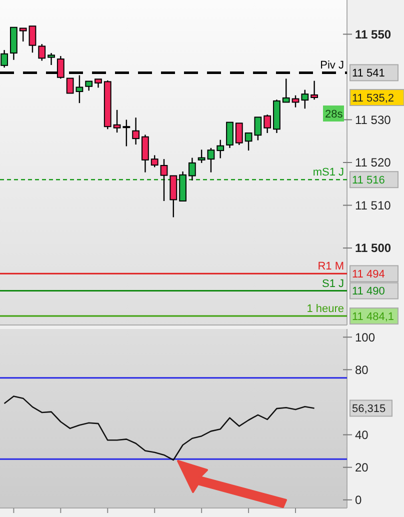  I want to click on ref-line-label: S1 J, so click(333, 284).